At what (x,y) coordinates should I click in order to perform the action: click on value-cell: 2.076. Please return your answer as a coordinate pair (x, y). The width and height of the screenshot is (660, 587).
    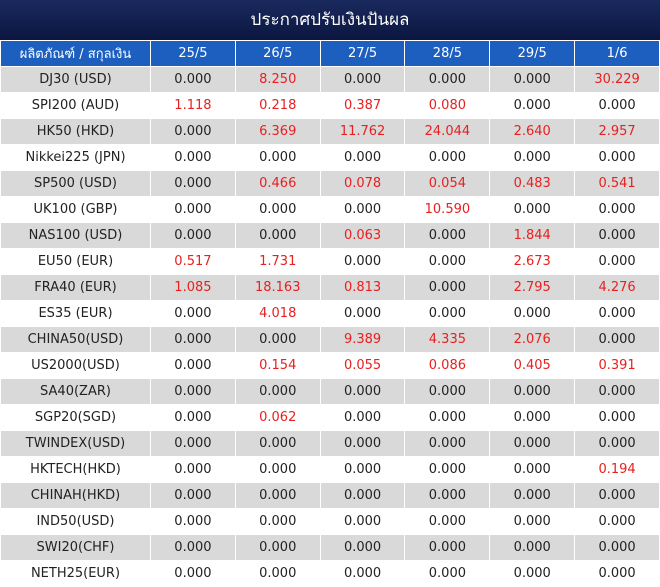
    Looking at the image, I should click on (532, 339).